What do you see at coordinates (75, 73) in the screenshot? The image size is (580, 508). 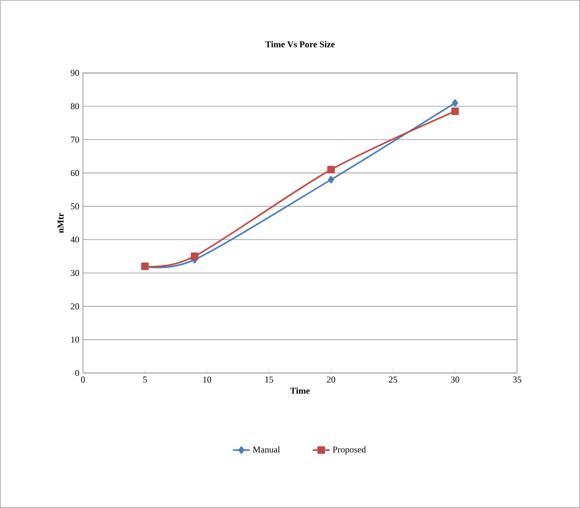 I see `y-tick-label: 90` at bounding box center [75, 73].